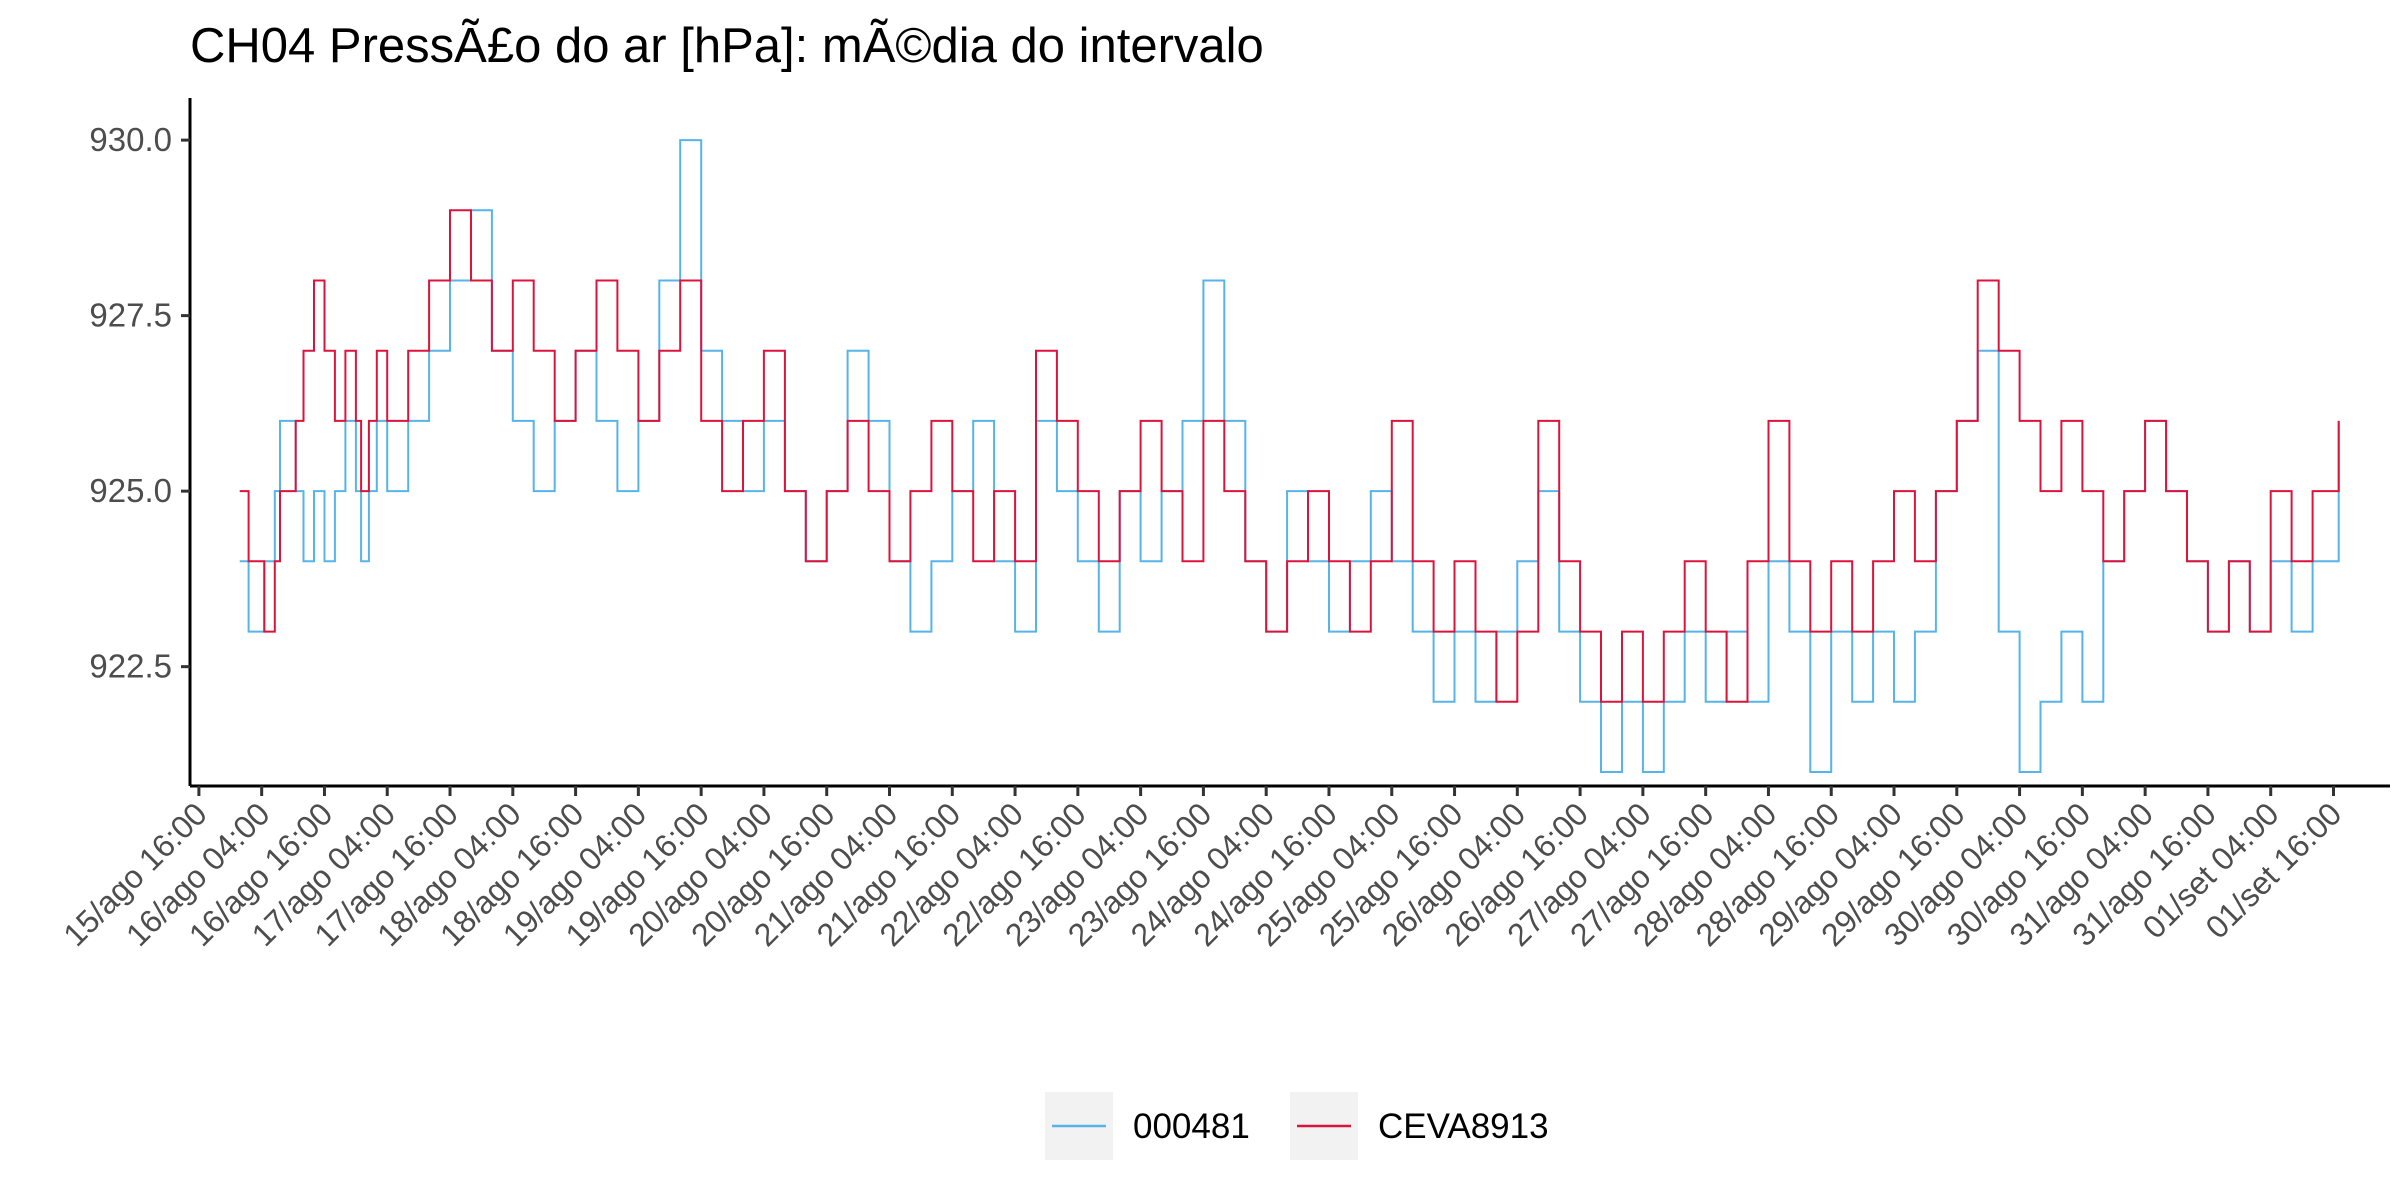  I want to click on y-axis: 922.5 925.0 927.5 930.0, so click(139, 403).